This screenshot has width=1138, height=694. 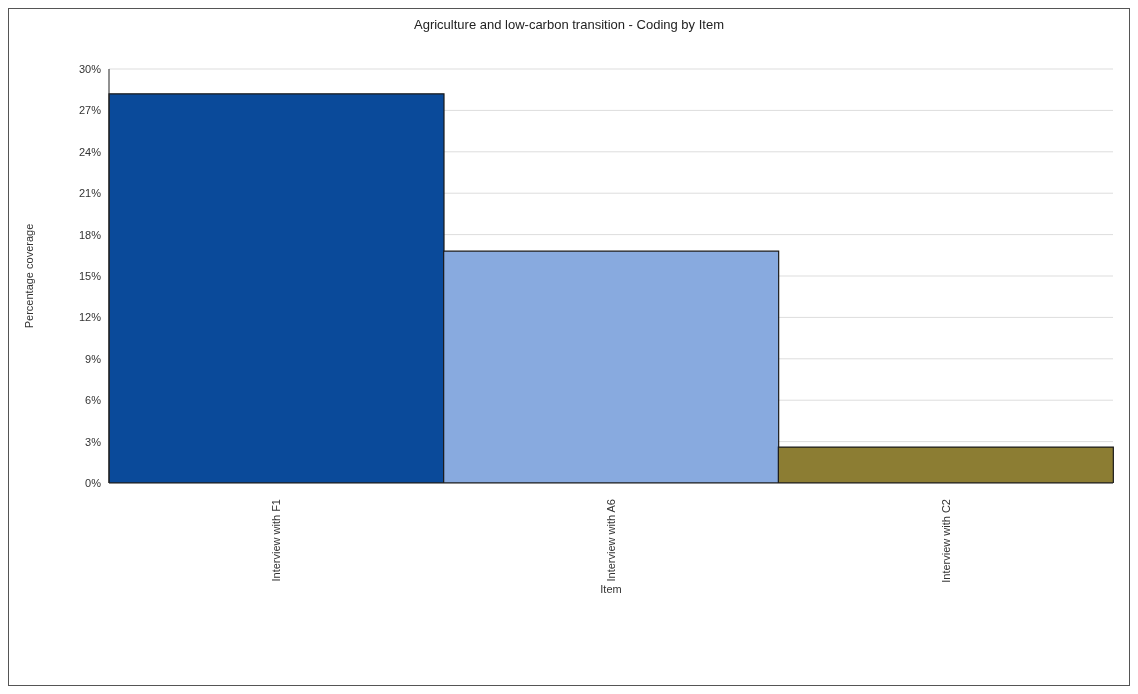 I want to click on y-tick-label: 6%, so click(x=93, y=400).